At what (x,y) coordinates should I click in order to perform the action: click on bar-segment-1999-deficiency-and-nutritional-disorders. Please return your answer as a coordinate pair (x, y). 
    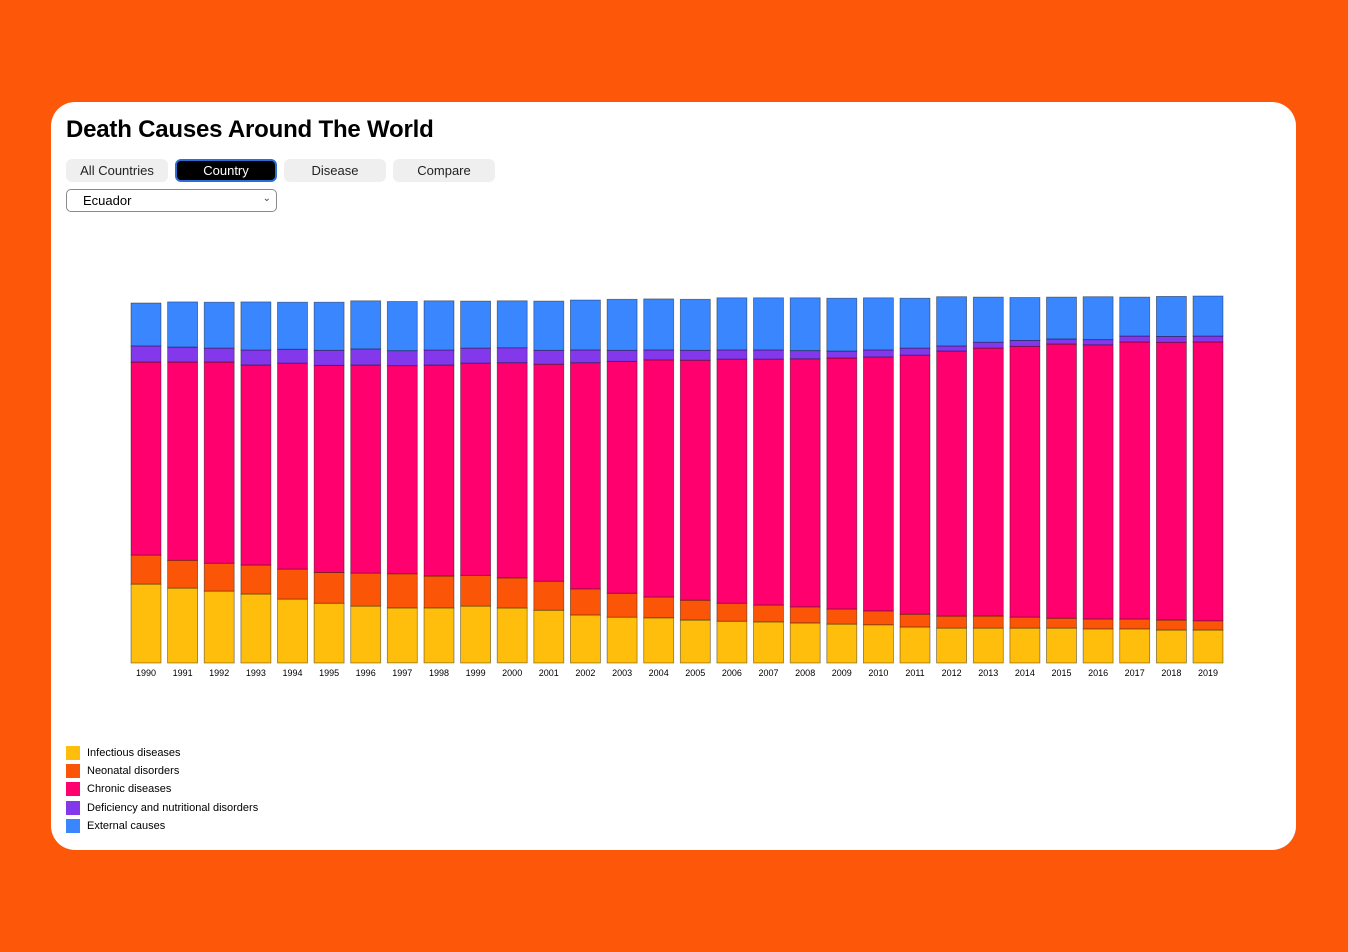
    Looking at the image, I should click on (476, 355).